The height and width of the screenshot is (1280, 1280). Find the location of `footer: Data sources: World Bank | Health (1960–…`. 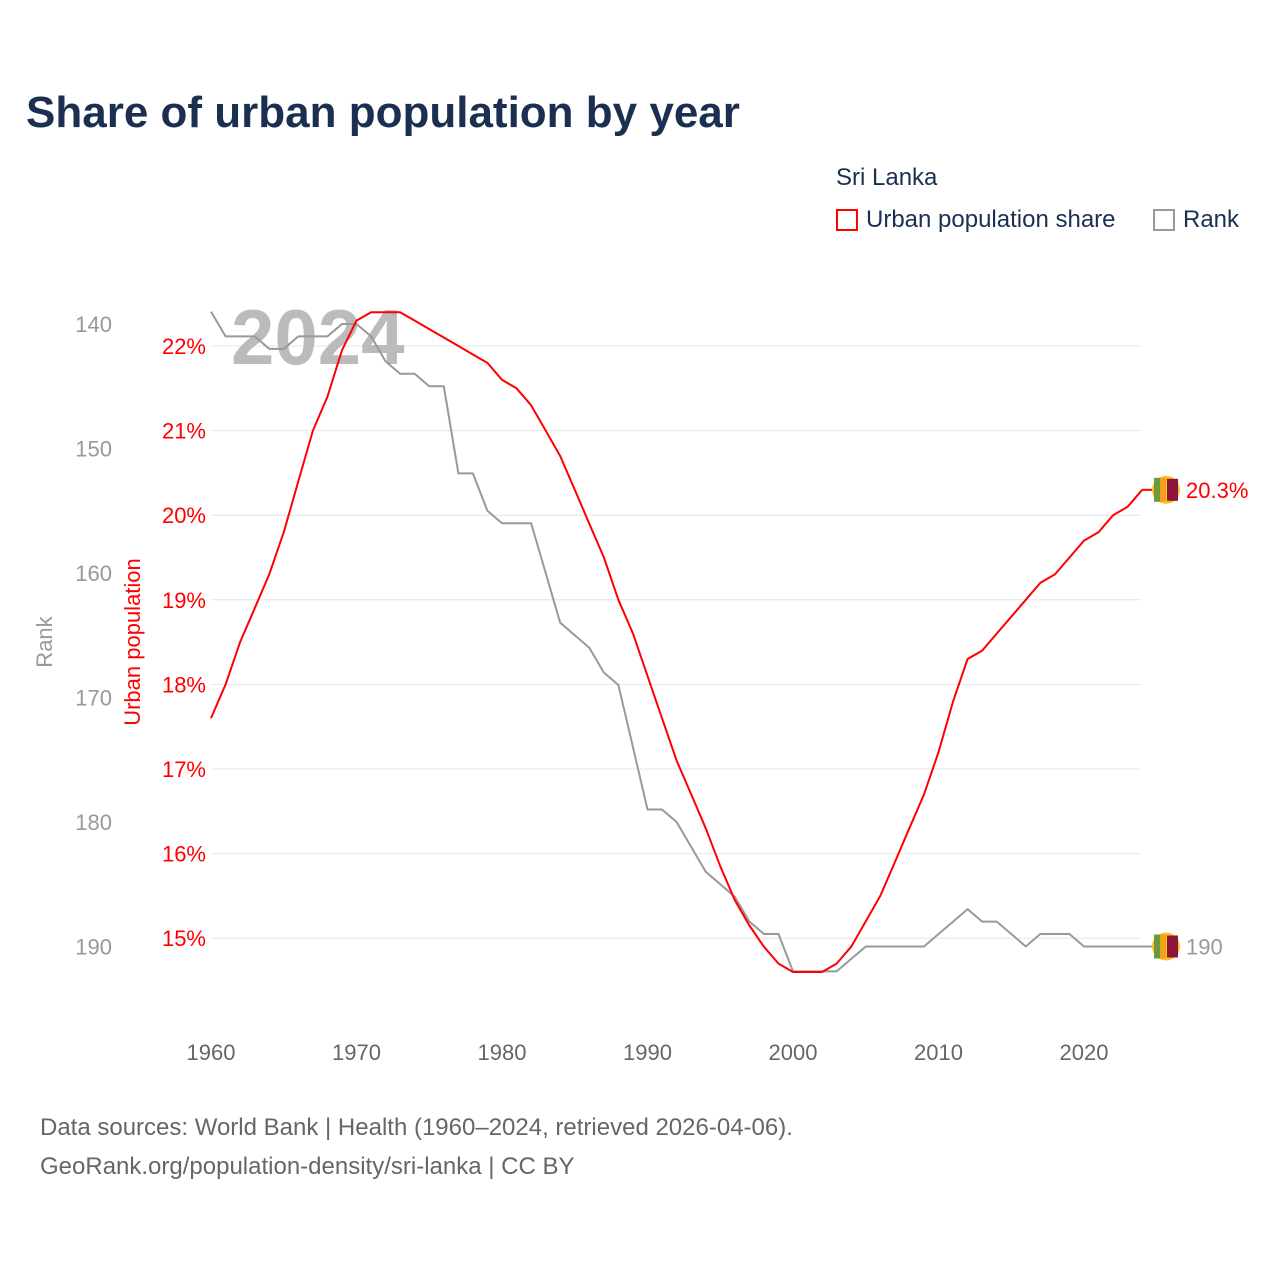

footer: Data sources: World Bank | Health (1960–… is located at coordinates (416, 1147).